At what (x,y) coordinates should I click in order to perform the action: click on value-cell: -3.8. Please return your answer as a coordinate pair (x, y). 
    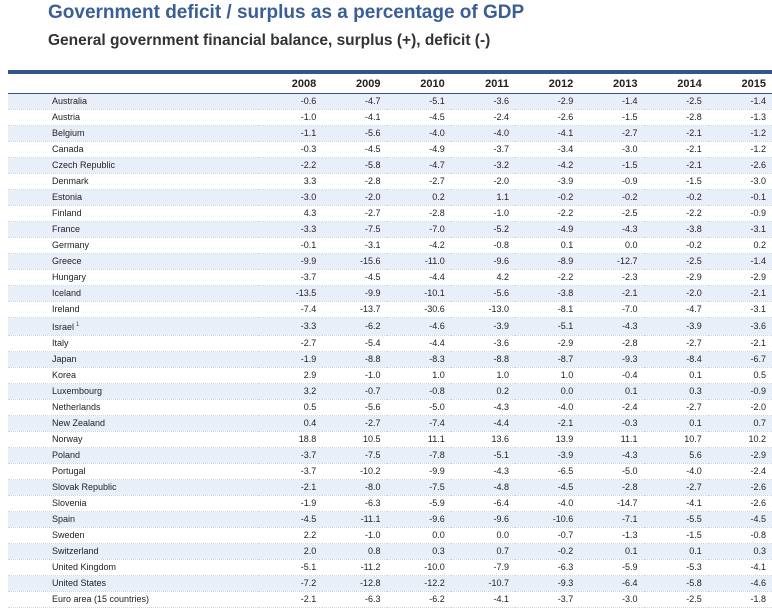
    Looking at the image, I should click on (675, 229).